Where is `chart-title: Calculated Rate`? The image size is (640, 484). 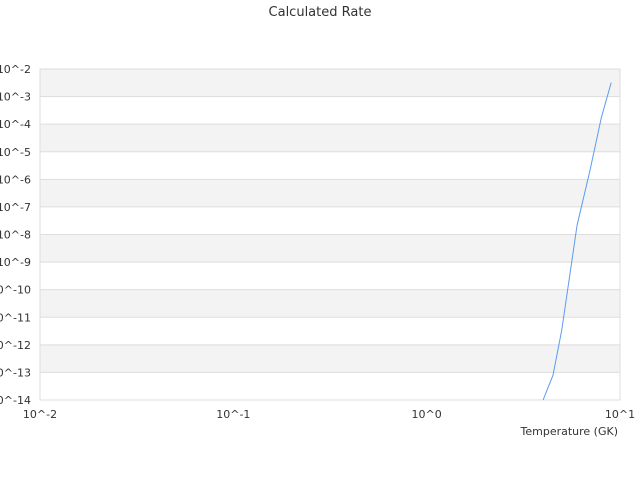 chart-title: Calculated Rate is located at coordinates (320, 12).